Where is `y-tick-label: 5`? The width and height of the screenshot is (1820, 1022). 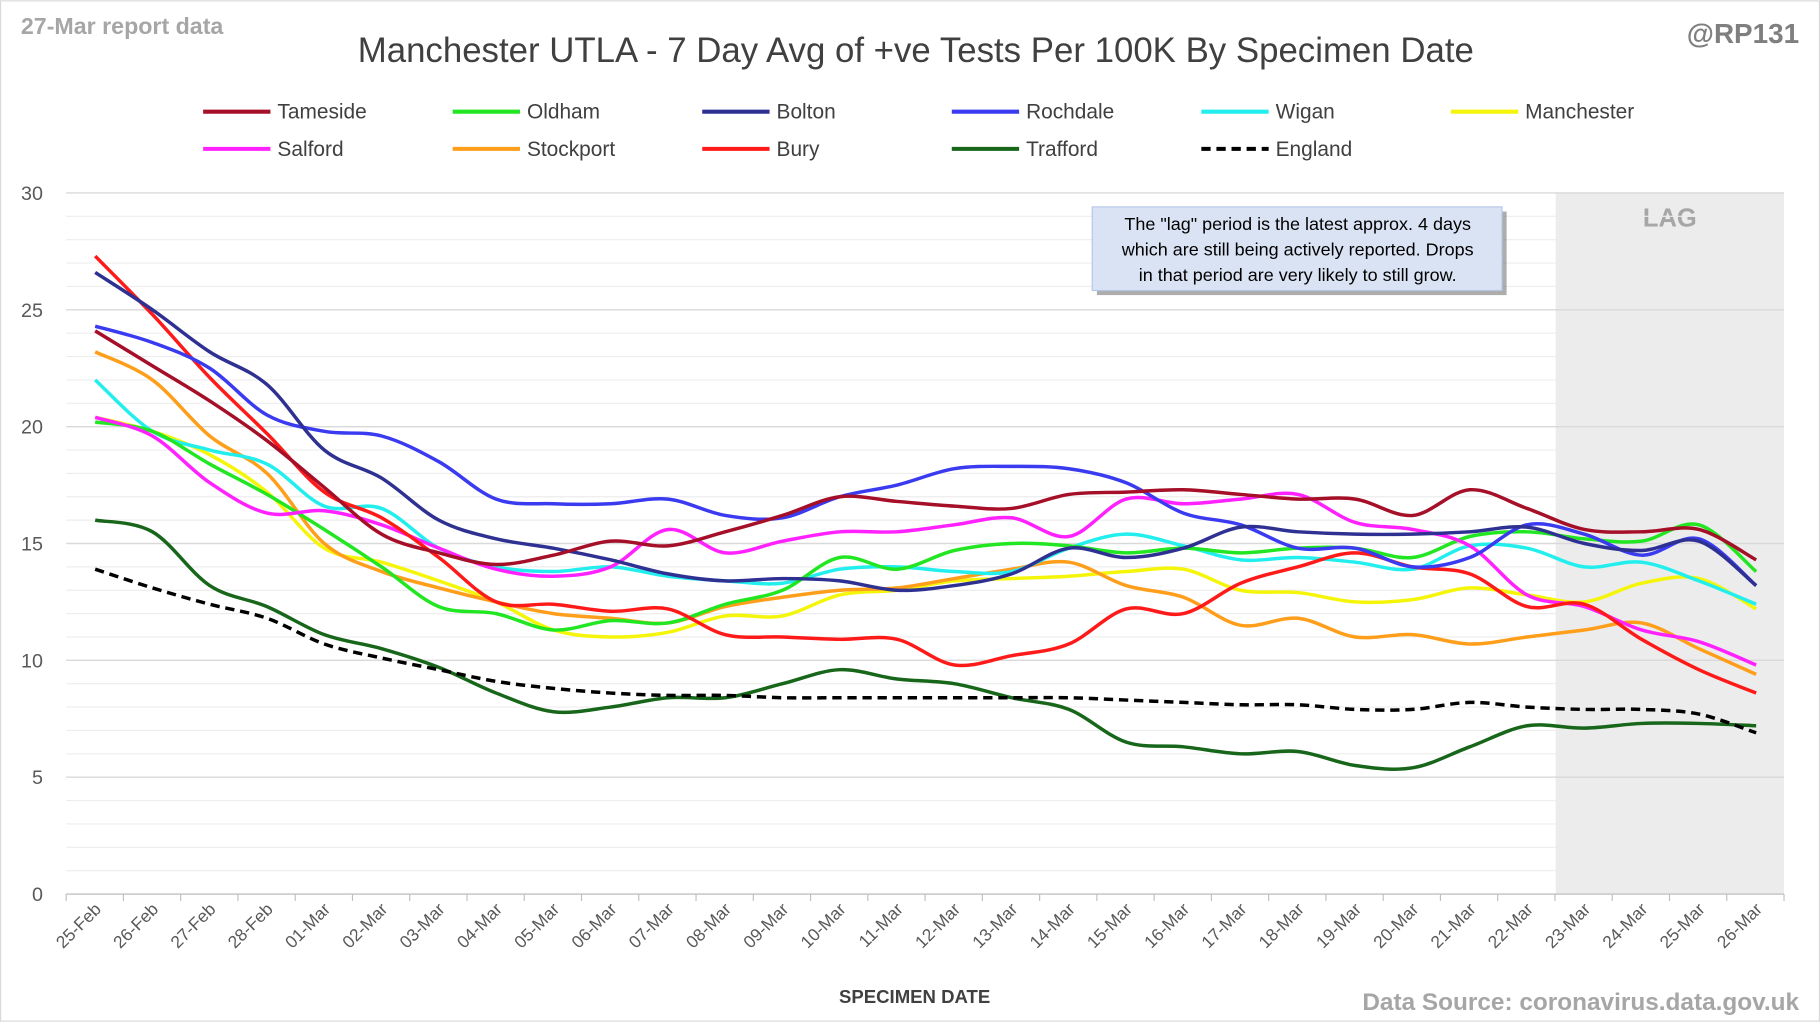
y-tick-label: 5 is located at coordinates (37, 778).